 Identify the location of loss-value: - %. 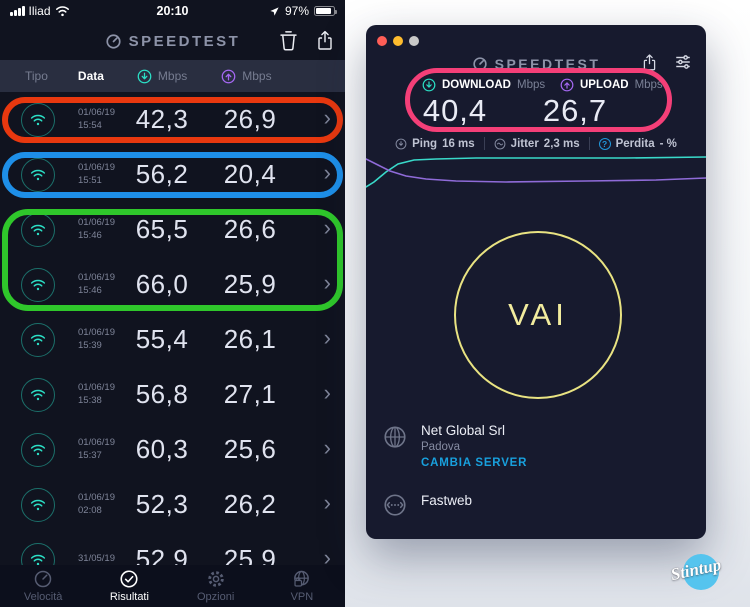
(668, 143).